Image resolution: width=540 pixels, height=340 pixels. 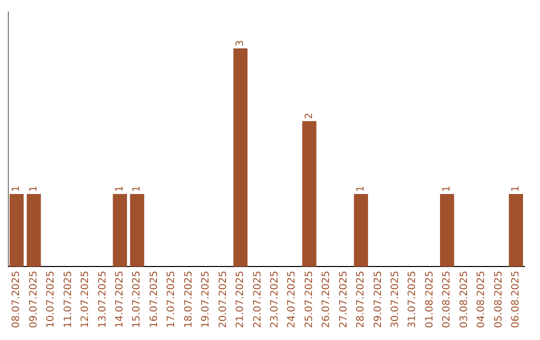 I want to click on x-tick-label: 01.08.2025, so click(x=430, y=299).